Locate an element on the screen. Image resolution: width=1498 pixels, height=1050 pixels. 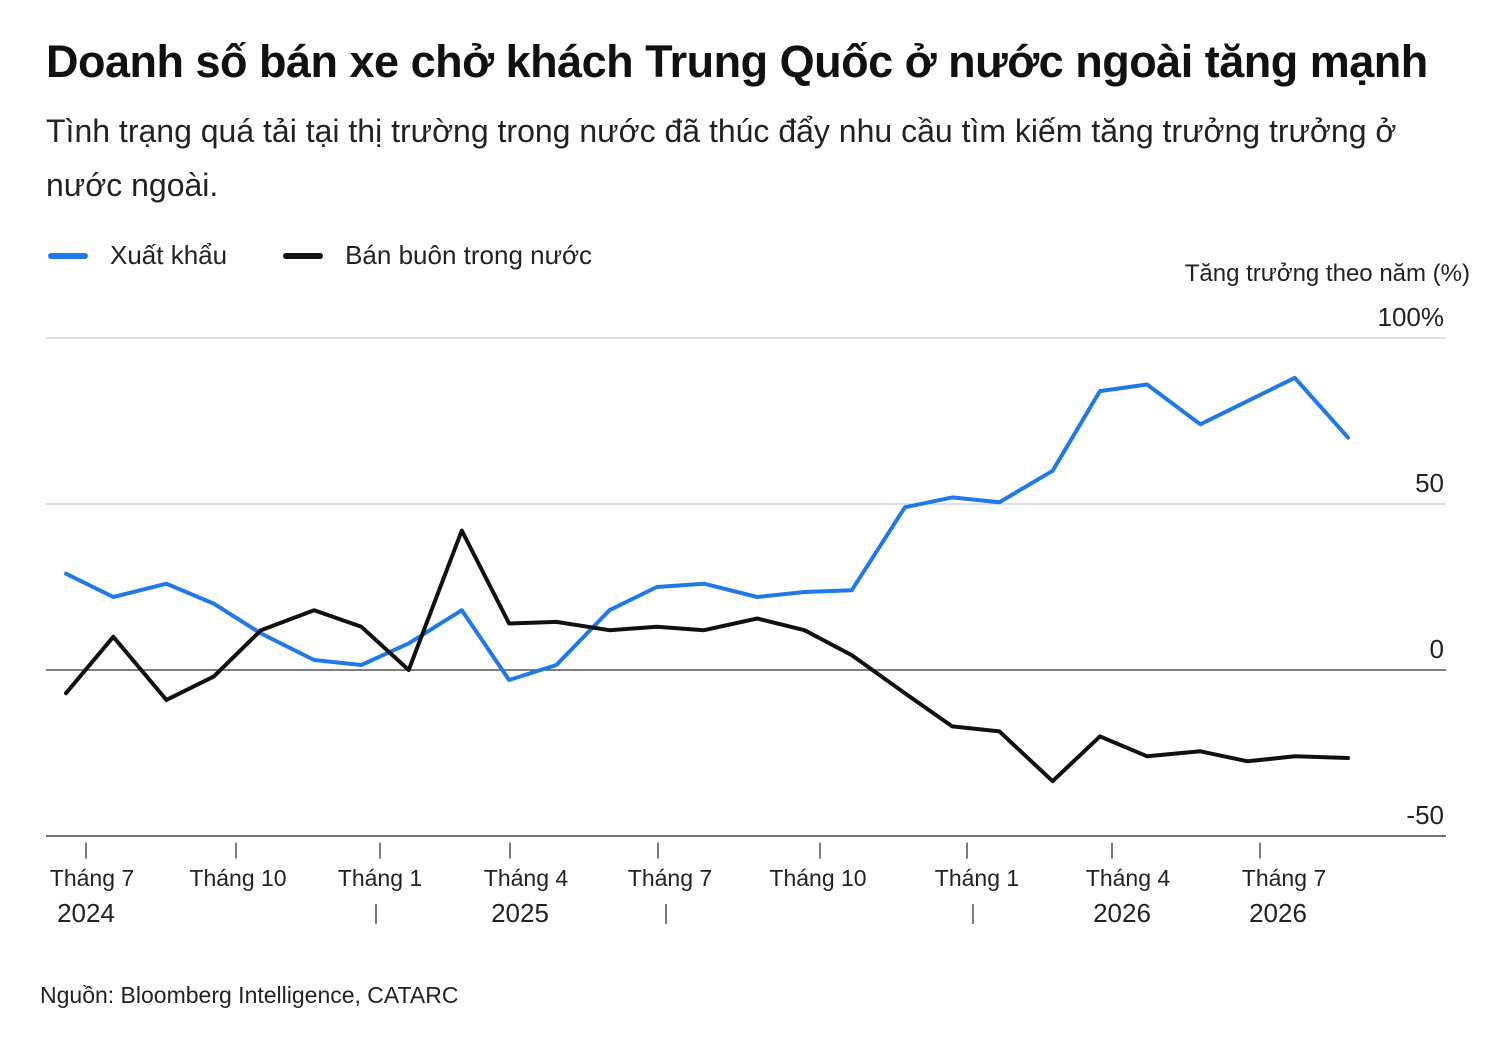
legend-label-exports: Xuất khẩu is located at coordinates (169, 255).